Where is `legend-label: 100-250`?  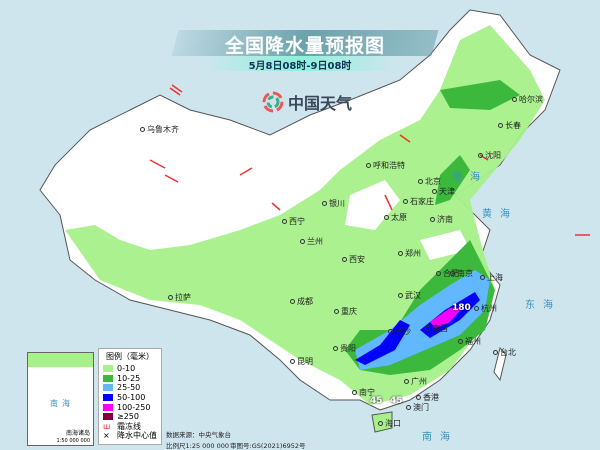 legend-label: 100-250 is located at coordinates (134, 407).